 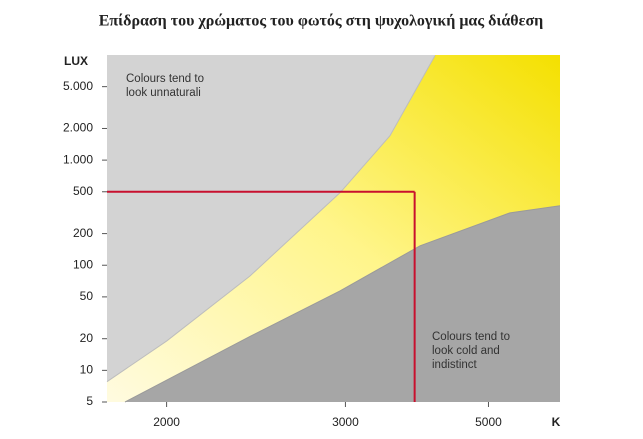 What do you see at coordinates (166, 422) in the screenshot?
I see `x-tick-label: 2000` at bounding box center [166, 422].